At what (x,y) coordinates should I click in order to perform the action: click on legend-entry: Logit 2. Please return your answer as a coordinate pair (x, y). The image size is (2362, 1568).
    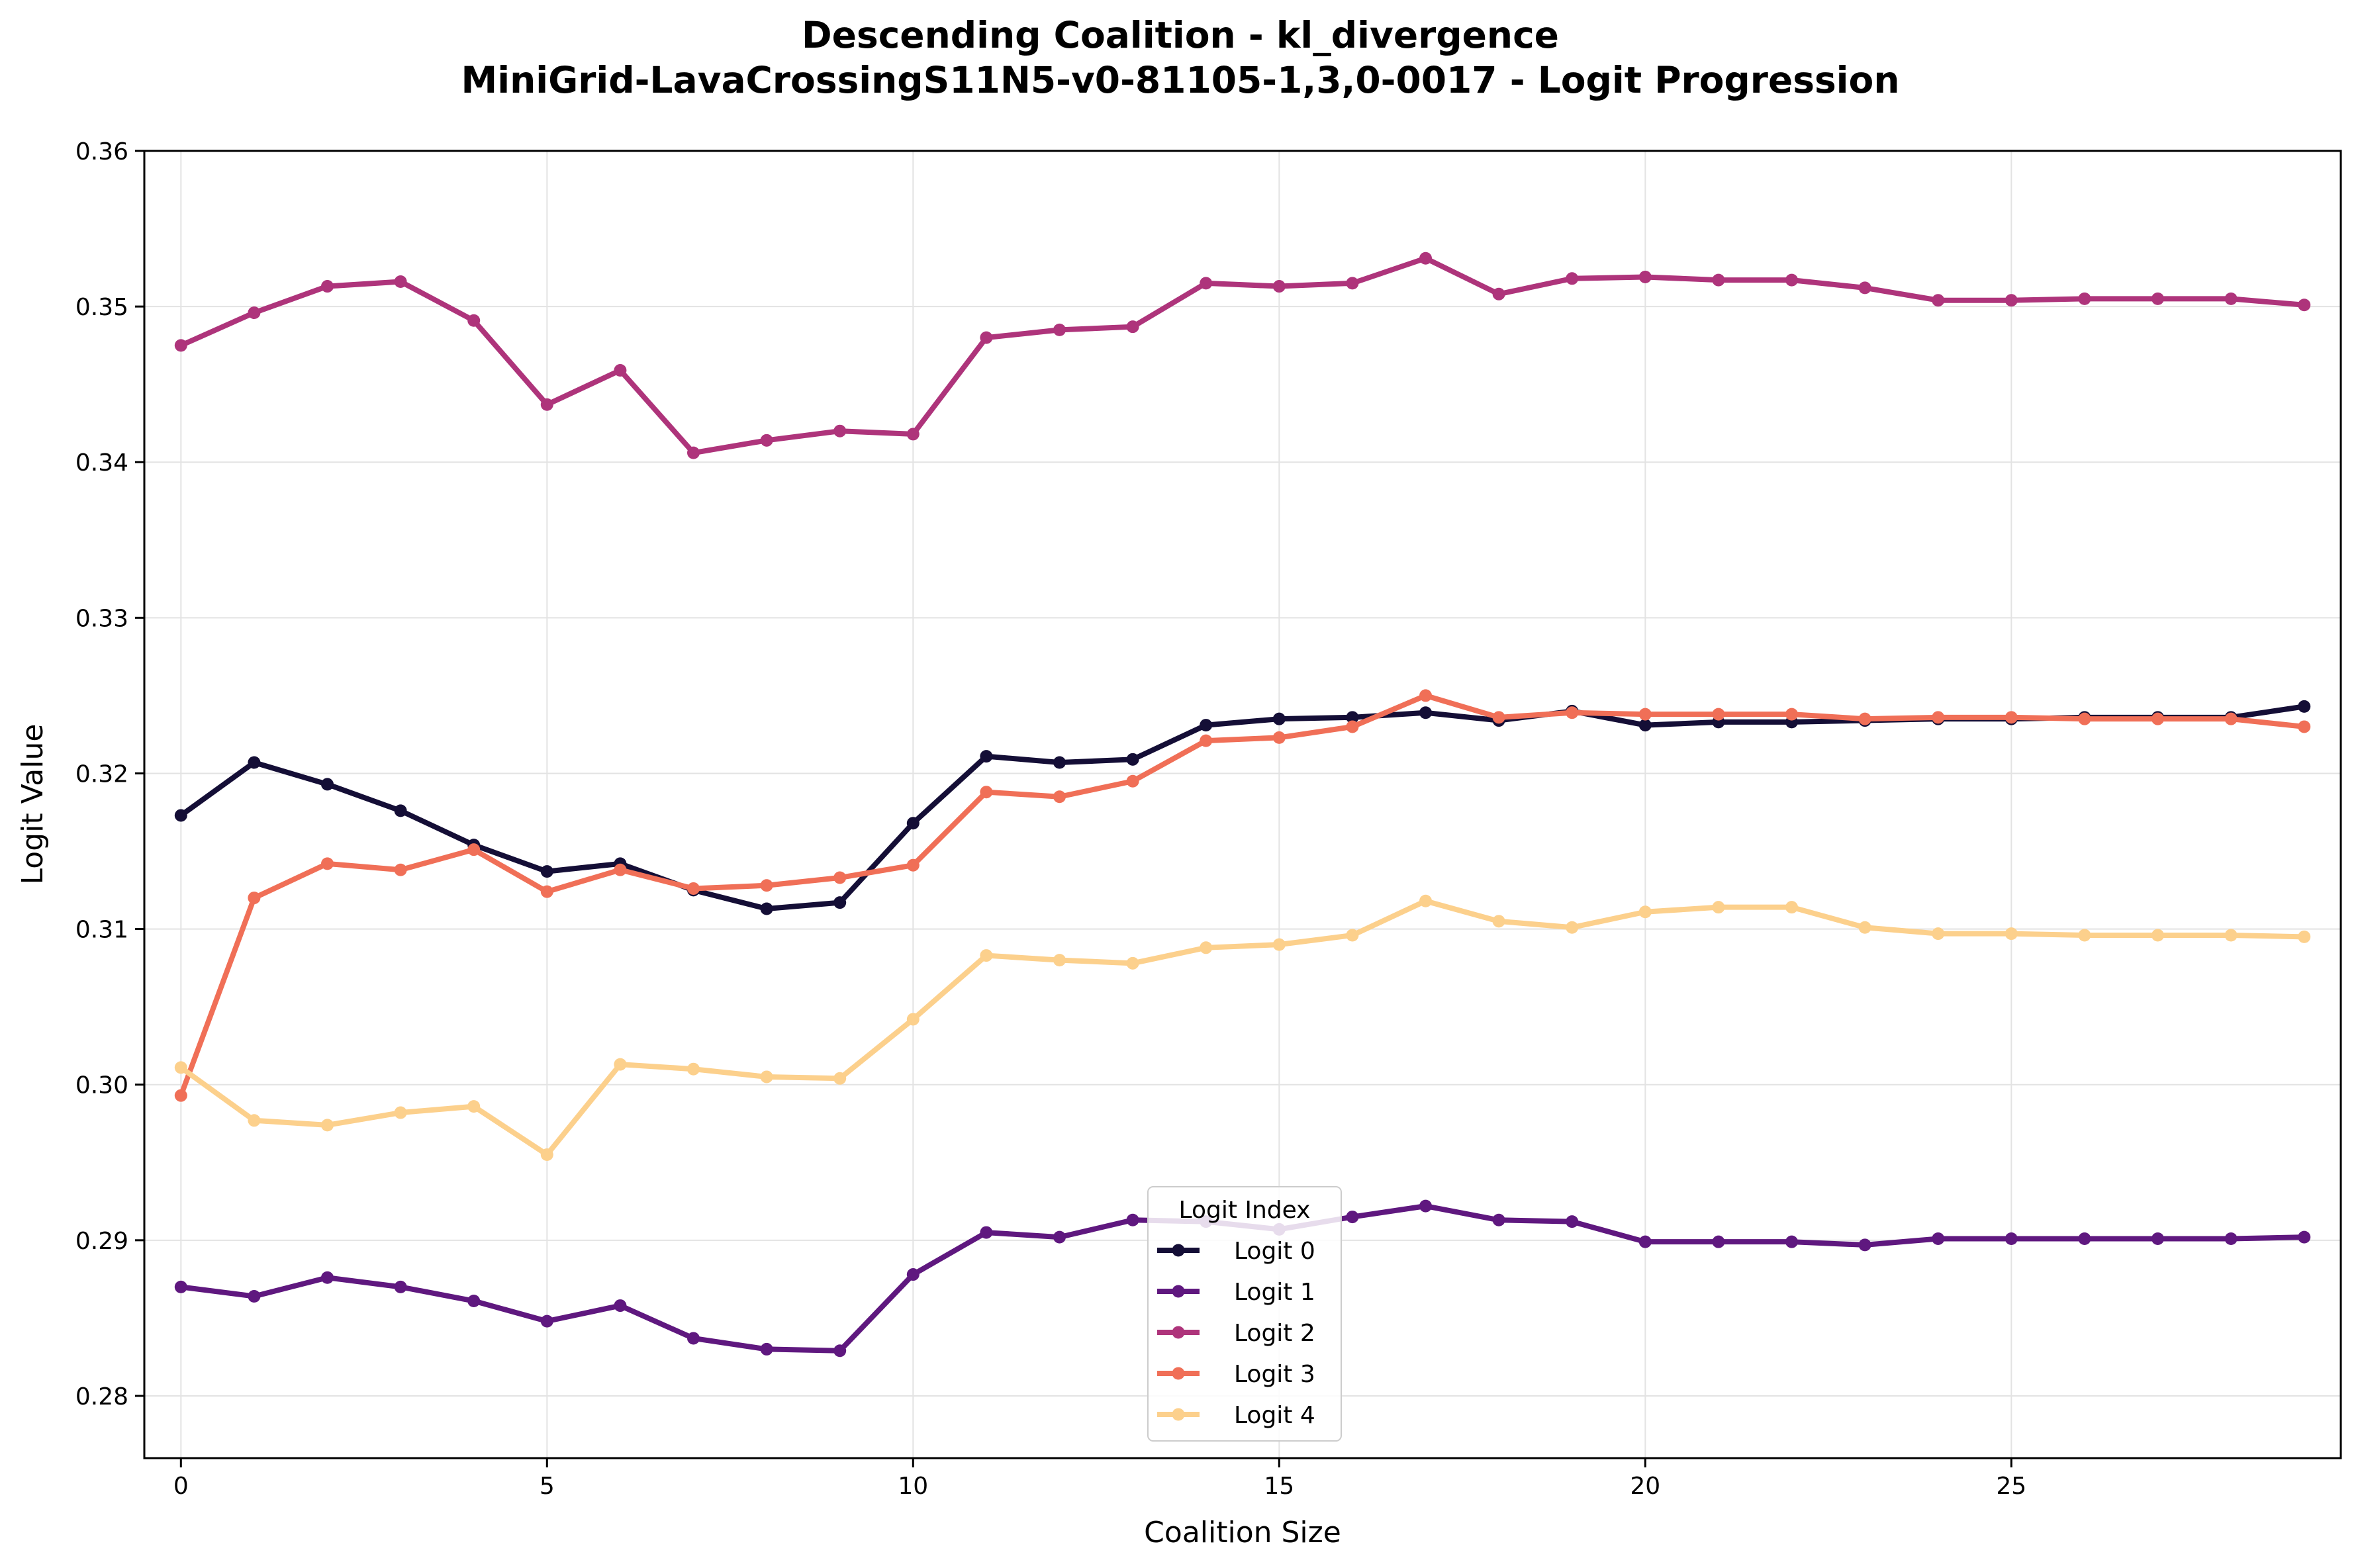
    Looking at the image, I should click on (1236, 1333).